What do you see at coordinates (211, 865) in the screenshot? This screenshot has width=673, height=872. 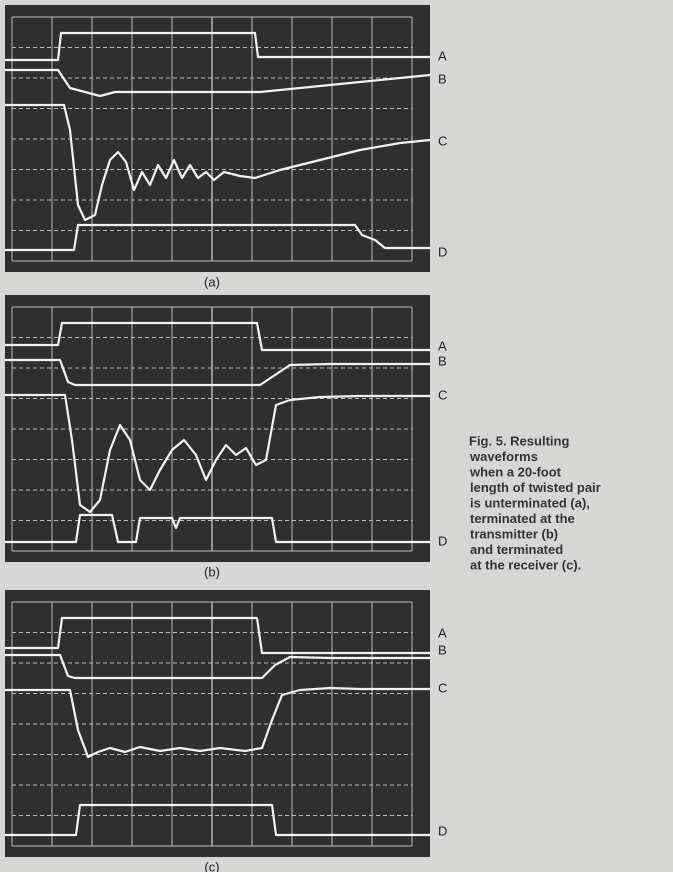 I see `panel-caption: (c)` at bounding box center [211, 865].